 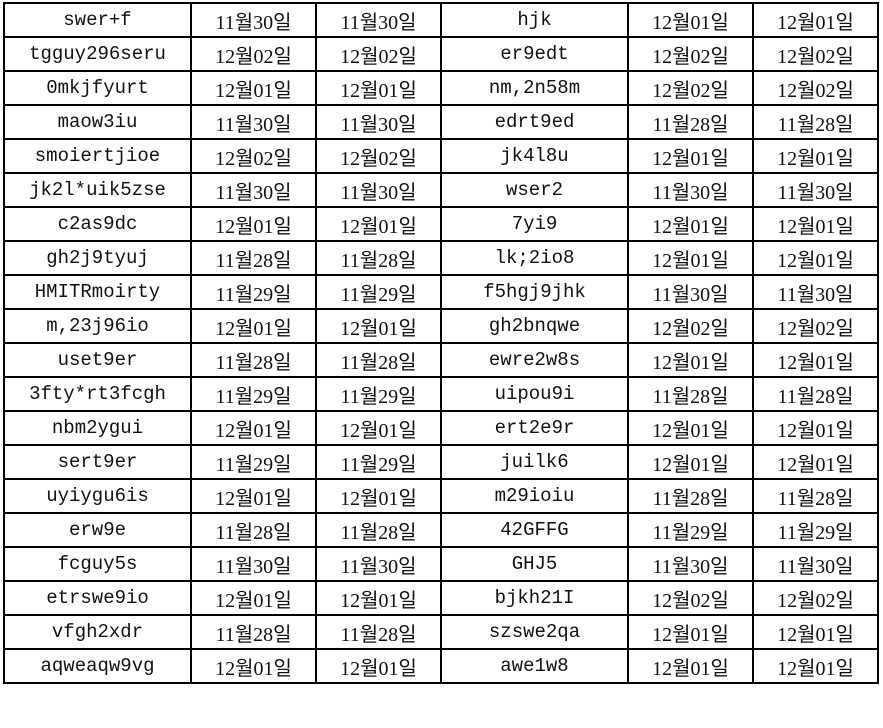 I want to click on code-cell: uyiygu6is, so click(x=97, y=496).